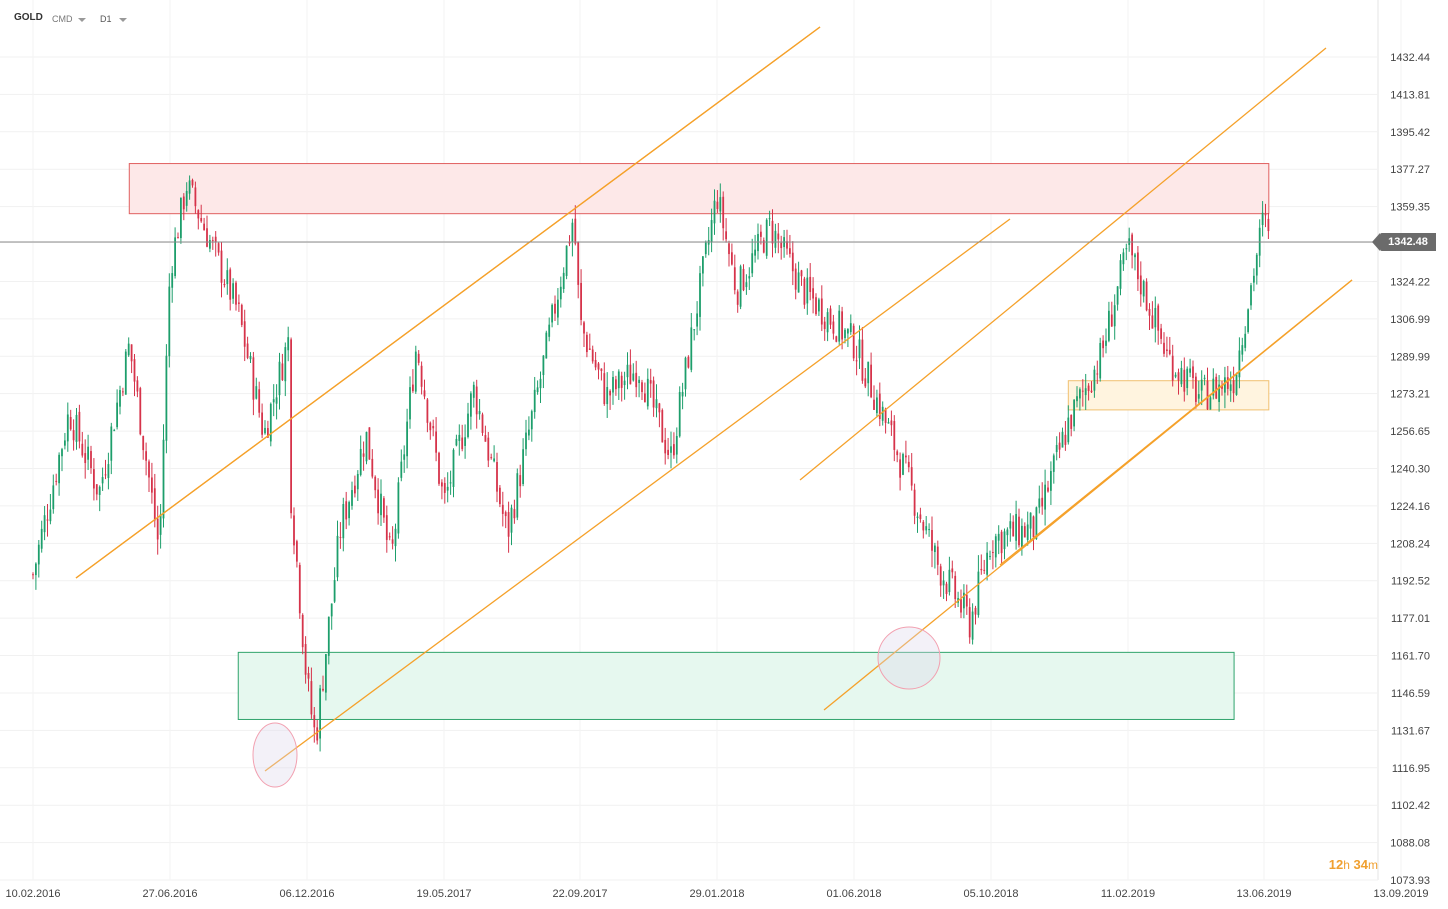 The height and width of the screenshot is (909, 1448). What do you see at coordinates (1346, 865) in the screenshot?
I see `timer-h-unit: h` at bounding box center [1346, 865].